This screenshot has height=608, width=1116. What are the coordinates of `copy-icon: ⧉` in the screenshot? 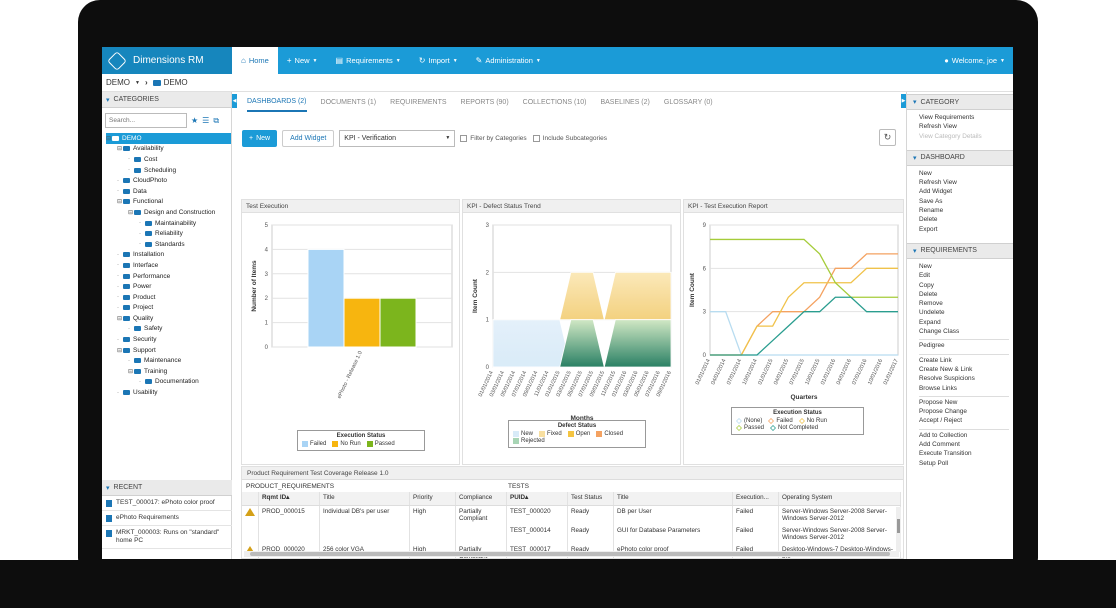 It's located at (216, 120).